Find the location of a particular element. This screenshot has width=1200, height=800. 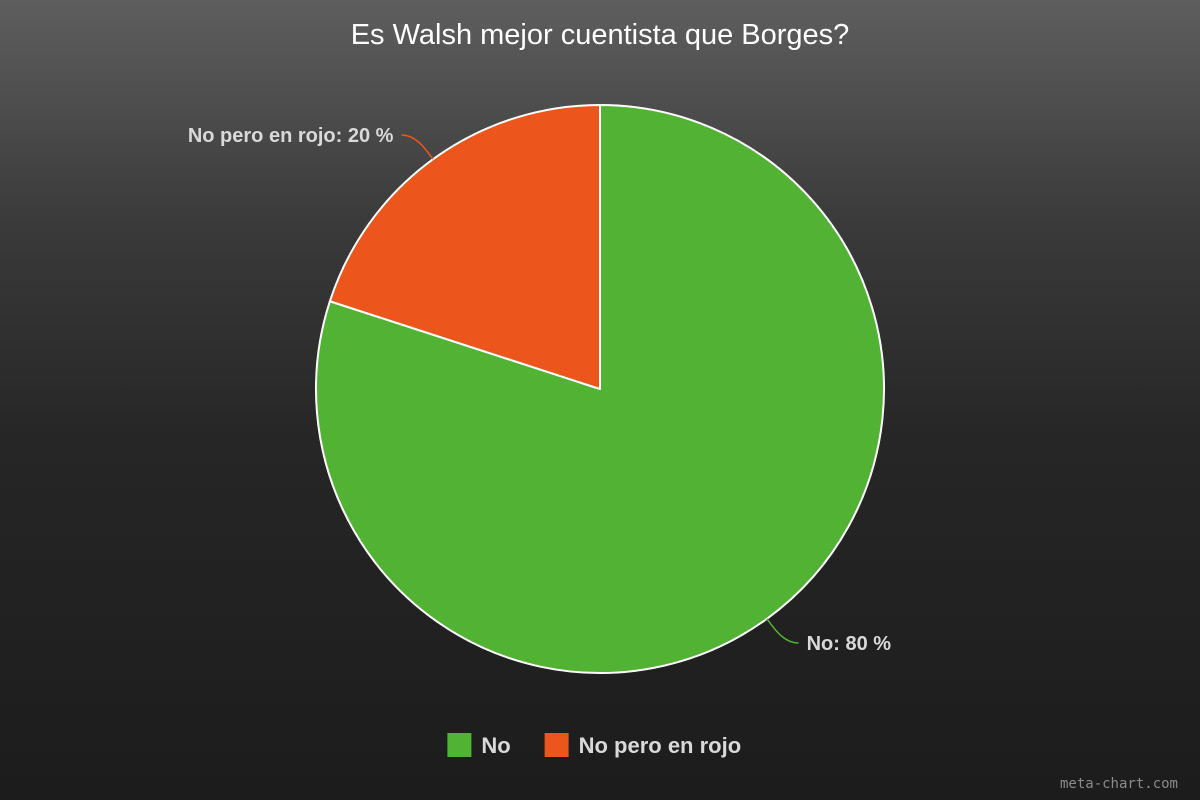

legend-item-no-pero-en-rojo: No pero en rojo is located at coordinates (643, 745).